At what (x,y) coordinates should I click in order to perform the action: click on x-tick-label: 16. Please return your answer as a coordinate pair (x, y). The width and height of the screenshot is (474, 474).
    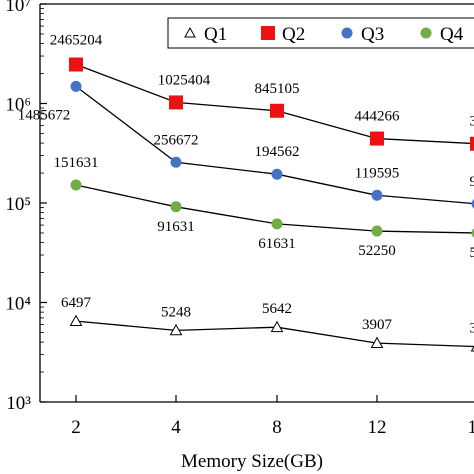
    Looking at the image, I should click on (471, 427).